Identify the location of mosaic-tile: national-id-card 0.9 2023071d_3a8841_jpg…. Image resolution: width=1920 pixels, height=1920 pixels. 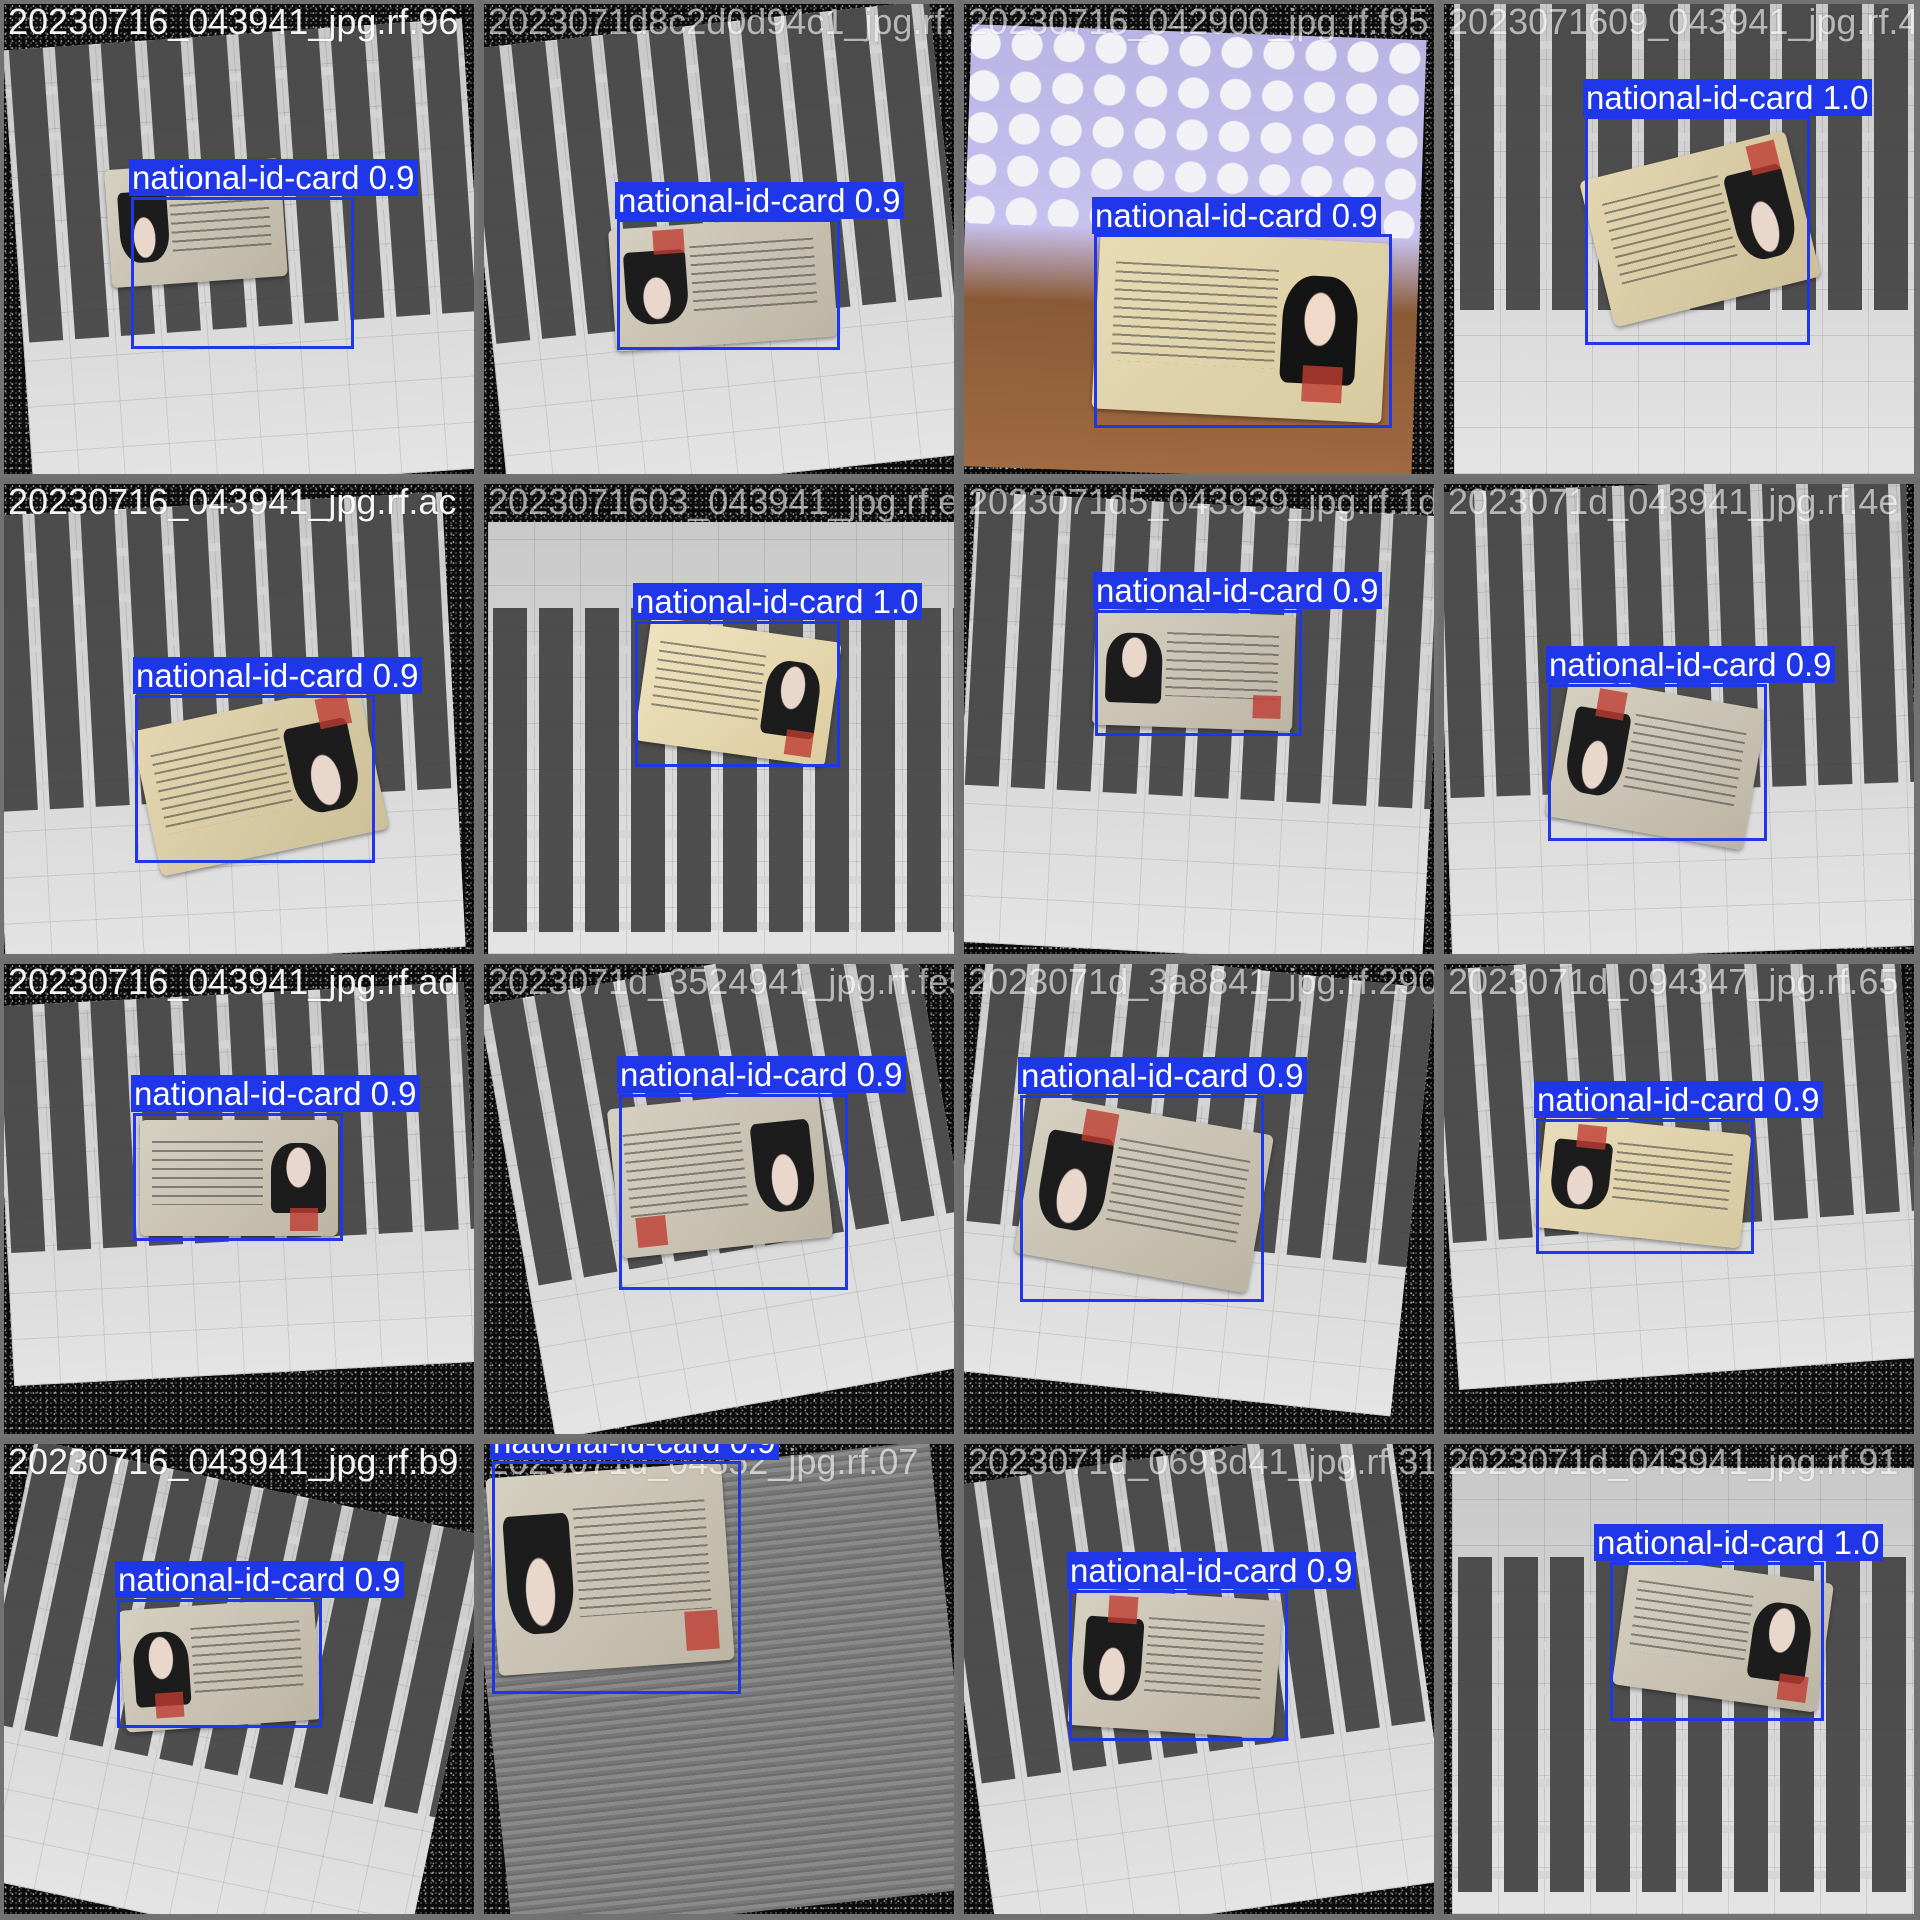
(1199, 1199).